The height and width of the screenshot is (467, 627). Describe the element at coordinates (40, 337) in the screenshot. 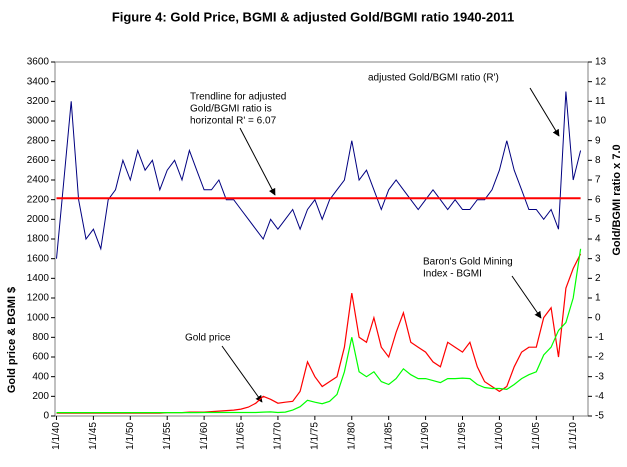

I see `y-tick-label: 800` at that location.